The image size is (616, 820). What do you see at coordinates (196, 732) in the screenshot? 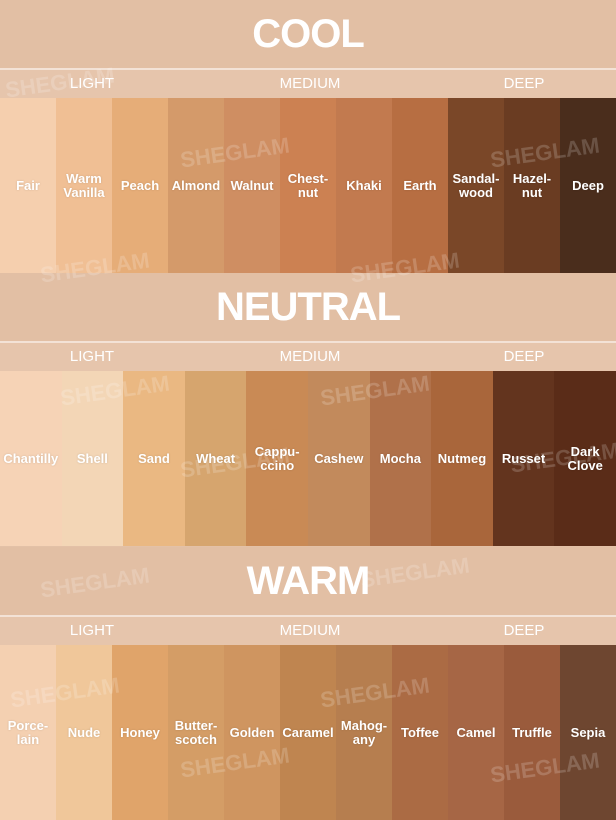
I see `shade-swatch: Butter- scotch` at bounding box center [196, 732].